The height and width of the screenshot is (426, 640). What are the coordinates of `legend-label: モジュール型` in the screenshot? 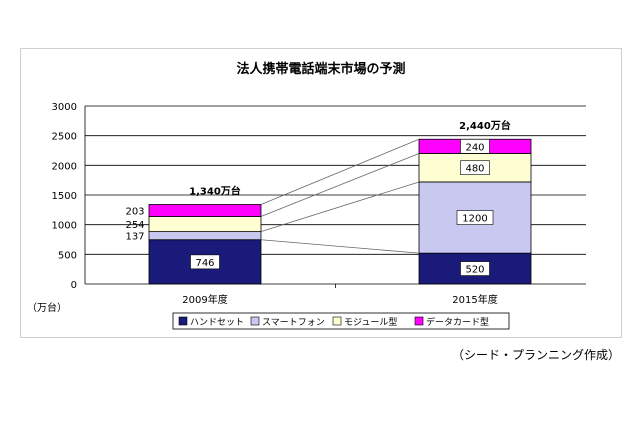 It's located at (370, 322).